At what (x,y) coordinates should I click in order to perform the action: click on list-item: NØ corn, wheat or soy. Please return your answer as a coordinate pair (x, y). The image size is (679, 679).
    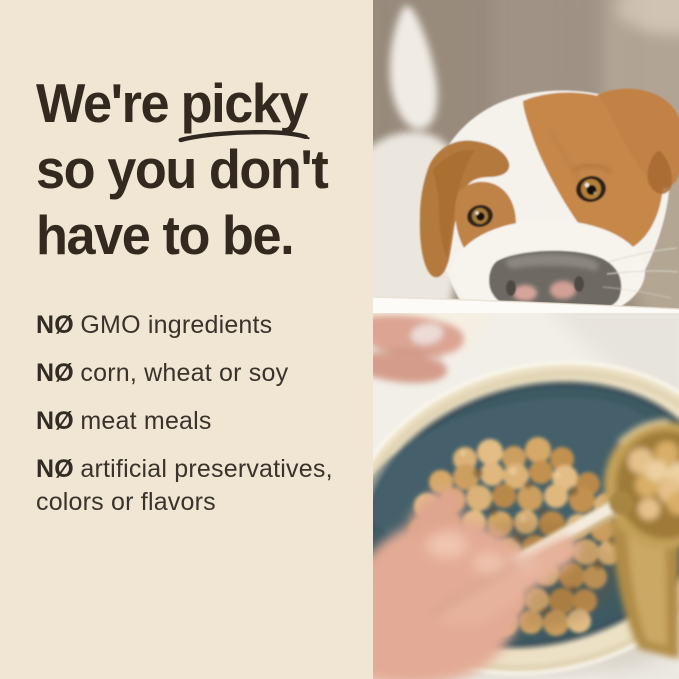
    Looking at the image, I should click on (188, 373).